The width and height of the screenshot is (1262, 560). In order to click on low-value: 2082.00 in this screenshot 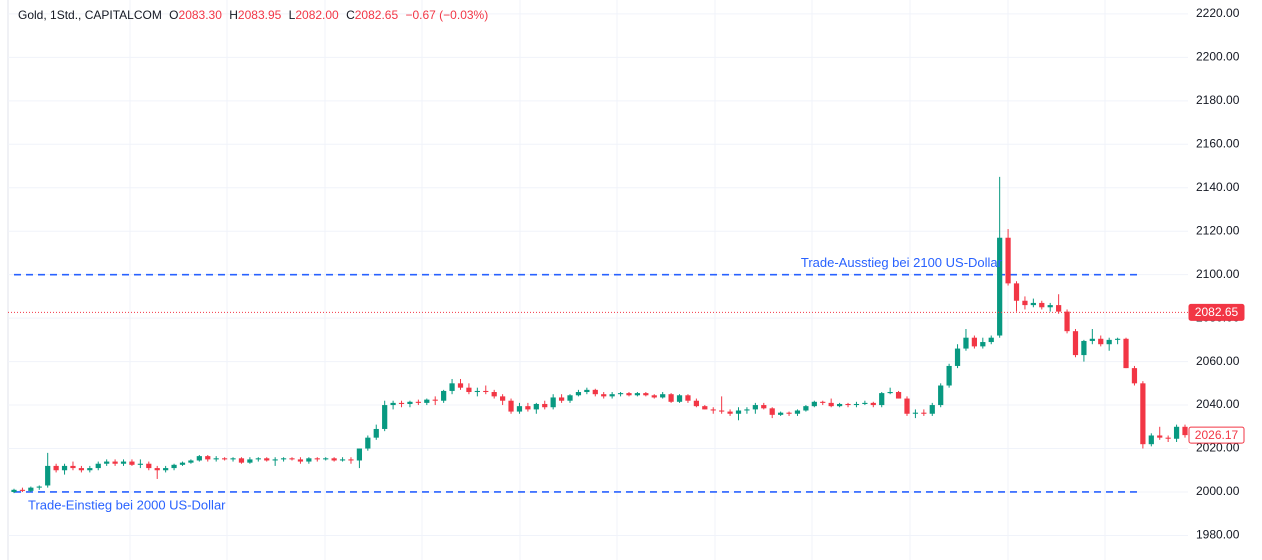, I will do `click(317, 15)`.